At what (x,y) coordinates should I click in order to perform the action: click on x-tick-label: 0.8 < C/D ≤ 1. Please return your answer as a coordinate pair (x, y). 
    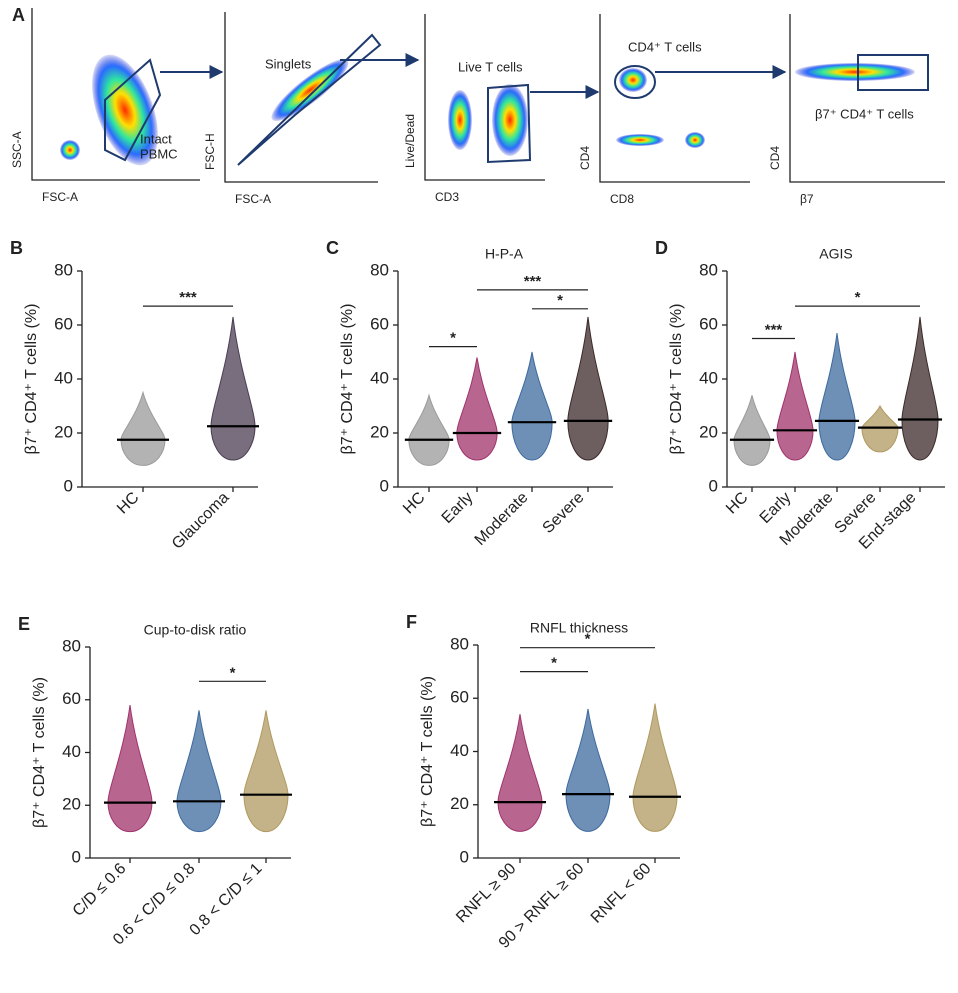
    Looking at the image, I should click on (226, 899).